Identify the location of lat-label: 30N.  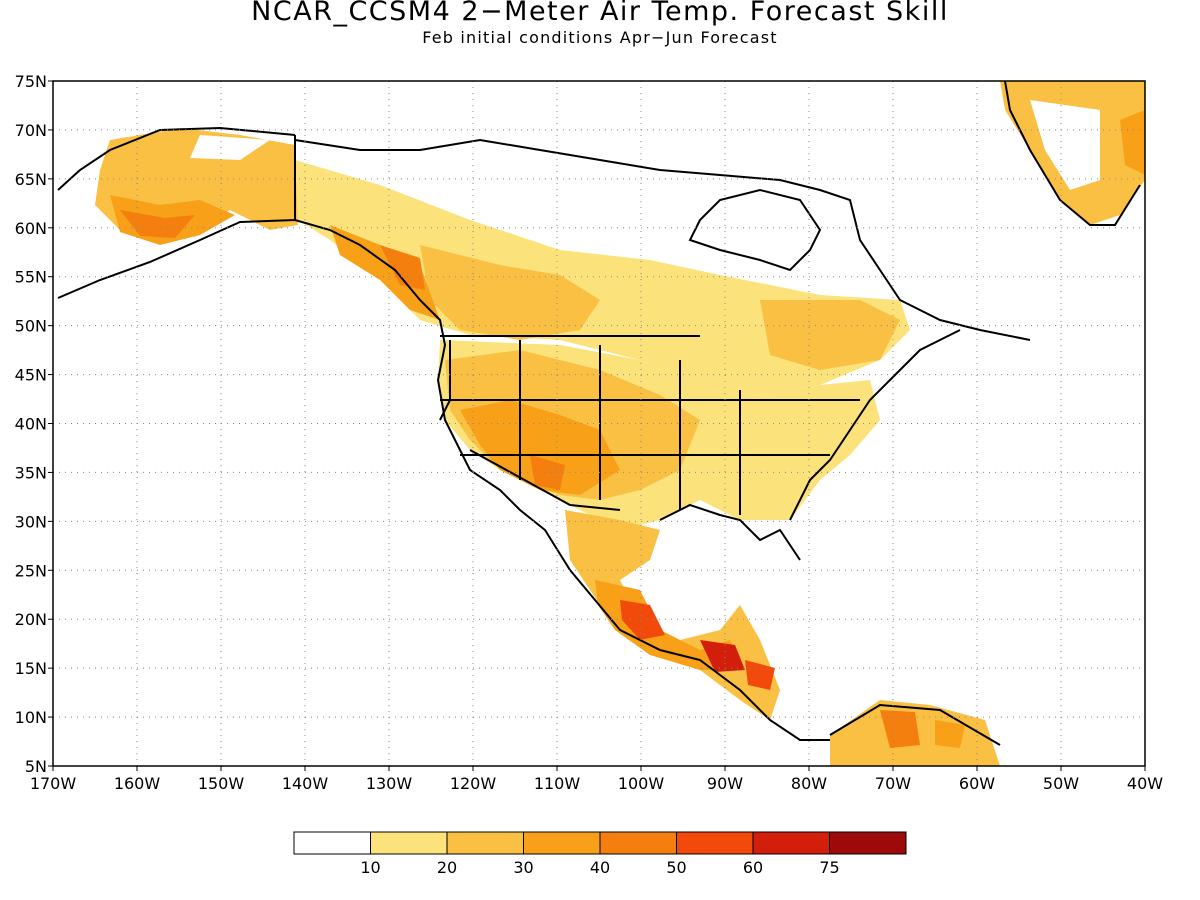
(31, 521).